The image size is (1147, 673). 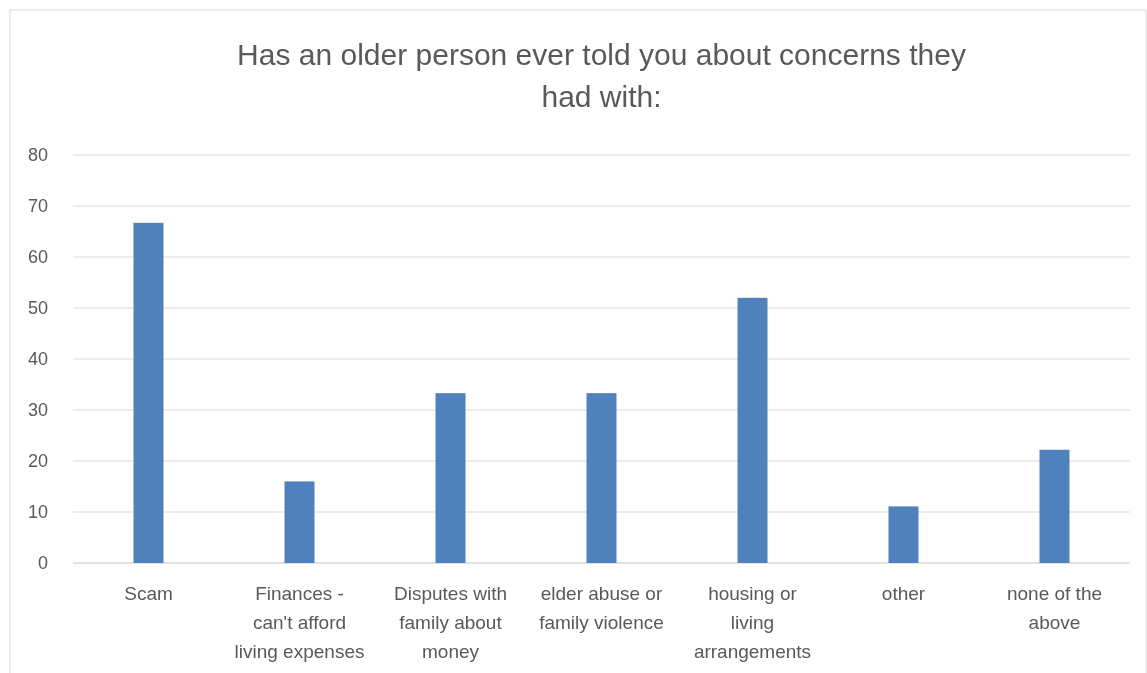 What do you see at coordinates (42, 563) in the screenshot?
I see `y-tick-label: 0` at bounding box center [42, 563].